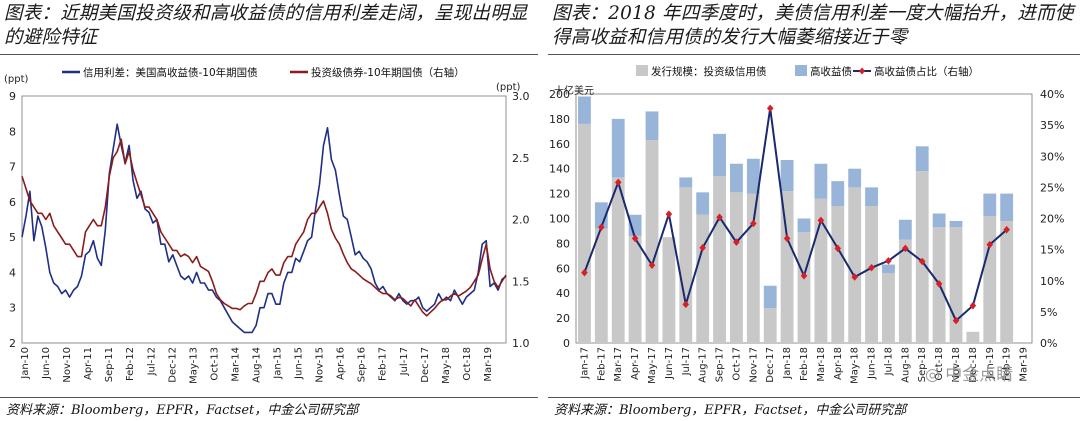 Image resolution: width=1080 pixels, height=421 pixels. I want to click on x-tick-label: May-18, so click(446, 365).